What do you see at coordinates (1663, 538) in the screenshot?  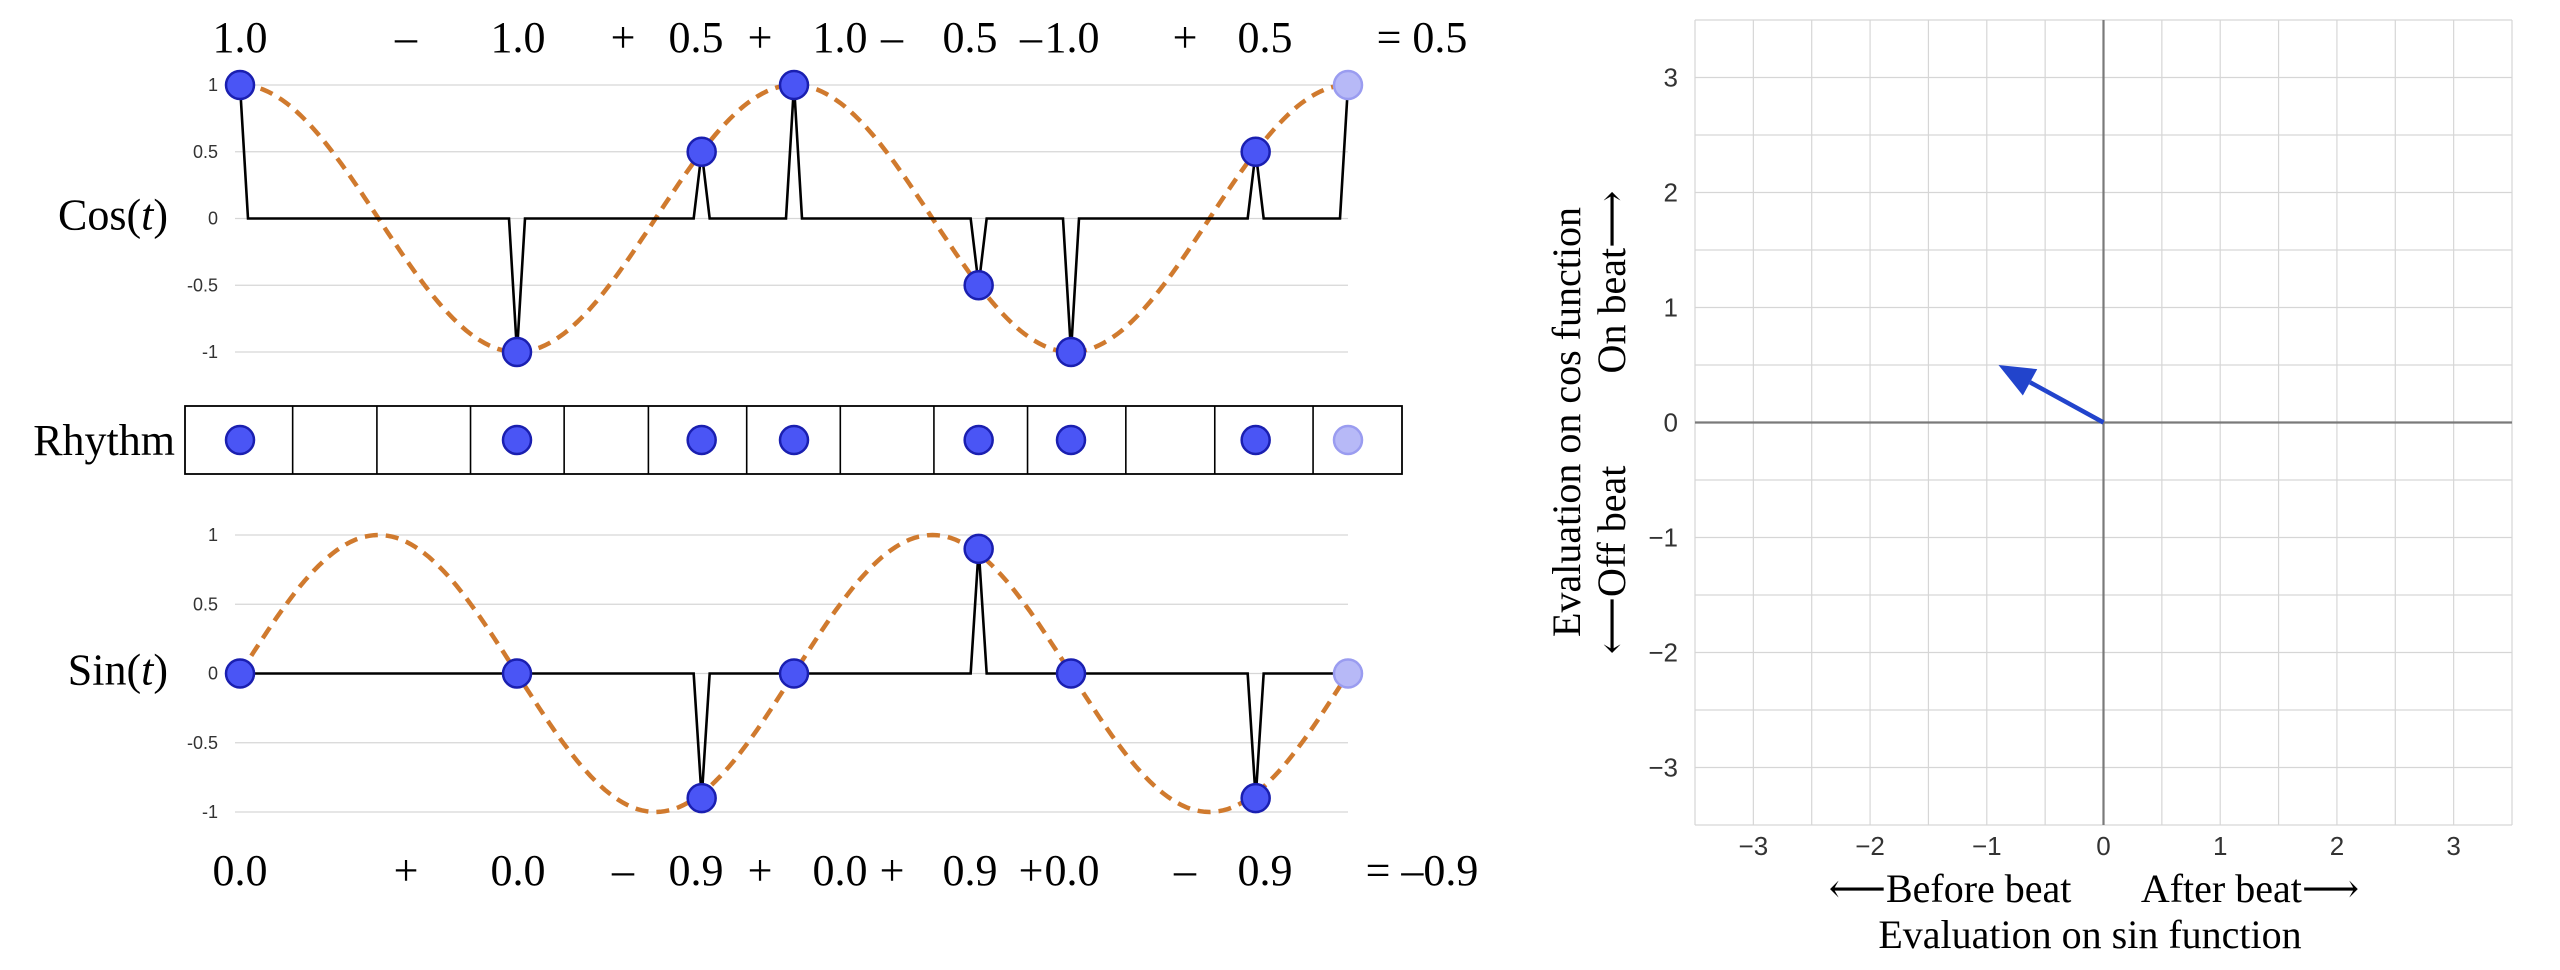 I see `y-tick-label: −1` at bounding box center [1663, 538].